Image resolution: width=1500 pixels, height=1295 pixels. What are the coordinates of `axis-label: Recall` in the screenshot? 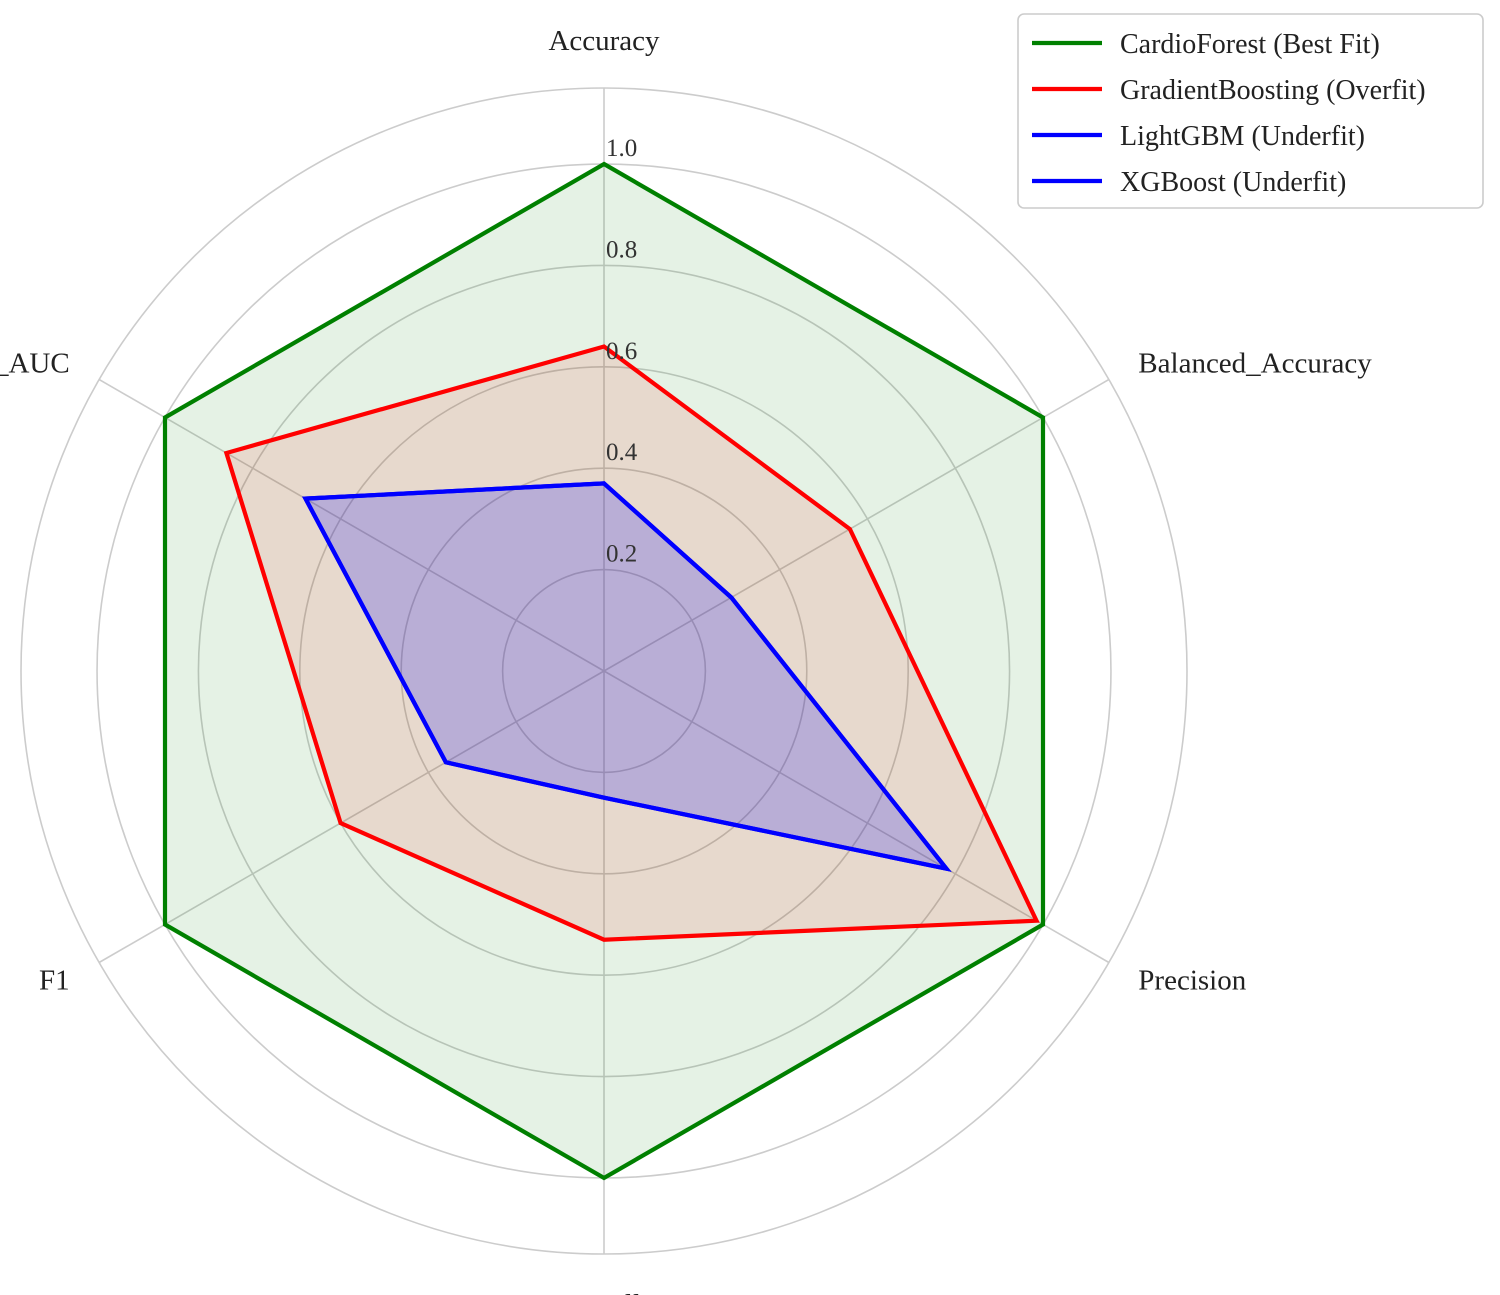 It's located at (604, 1292).